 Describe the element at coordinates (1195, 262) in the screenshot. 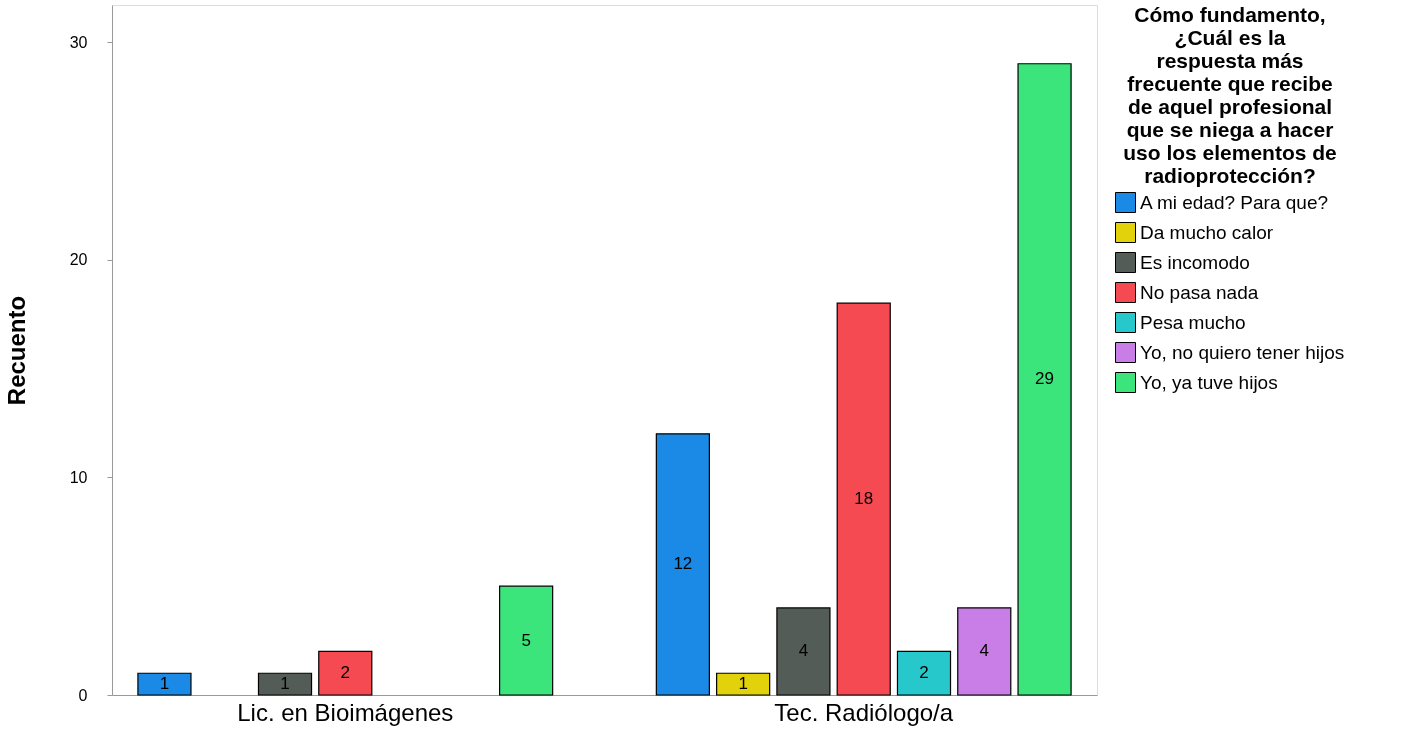

I see `legend-label: Es incomodo` at that location.